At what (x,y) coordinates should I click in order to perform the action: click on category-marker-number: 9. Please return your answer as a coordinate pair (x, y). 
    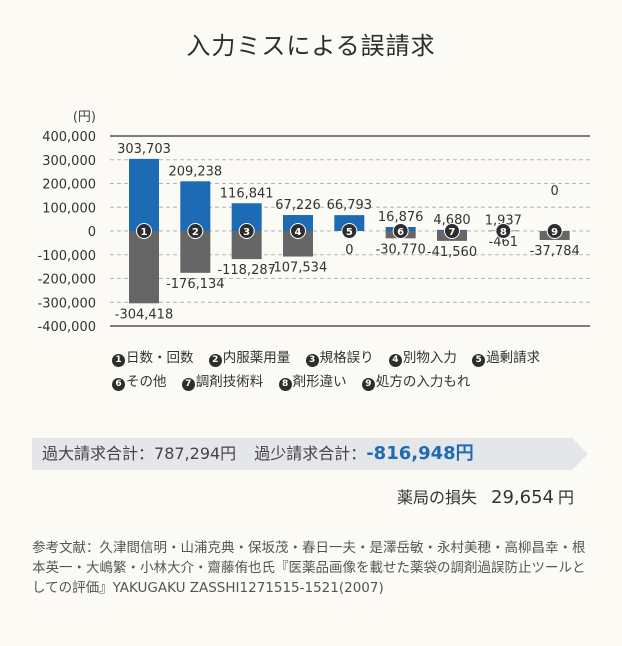
    Looking at the image, I should click on (554, 232).